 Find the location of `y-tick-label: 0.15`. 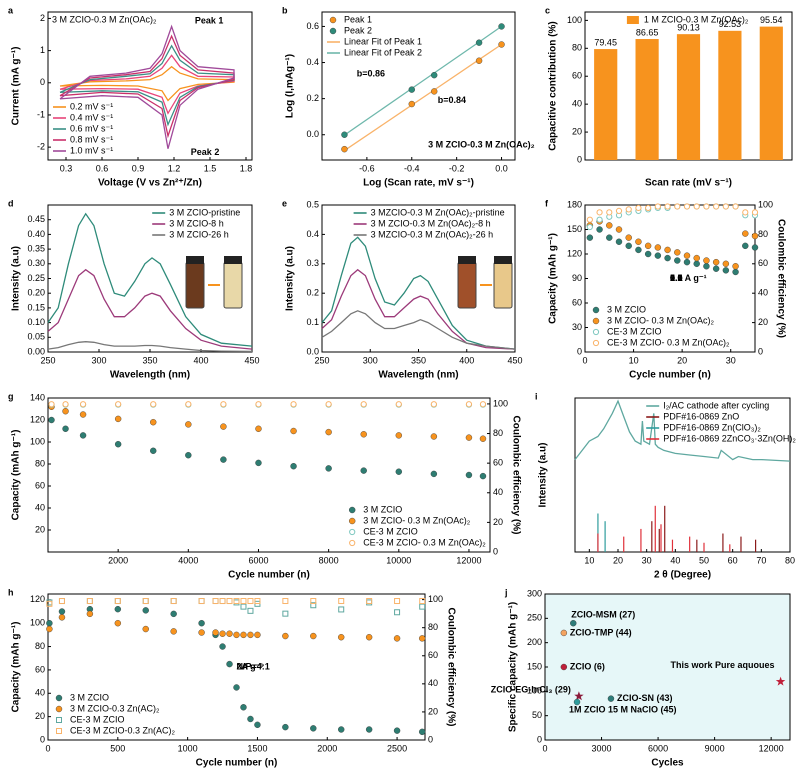

y-tick-label: 0.15 is located at coordinates (36, 307).